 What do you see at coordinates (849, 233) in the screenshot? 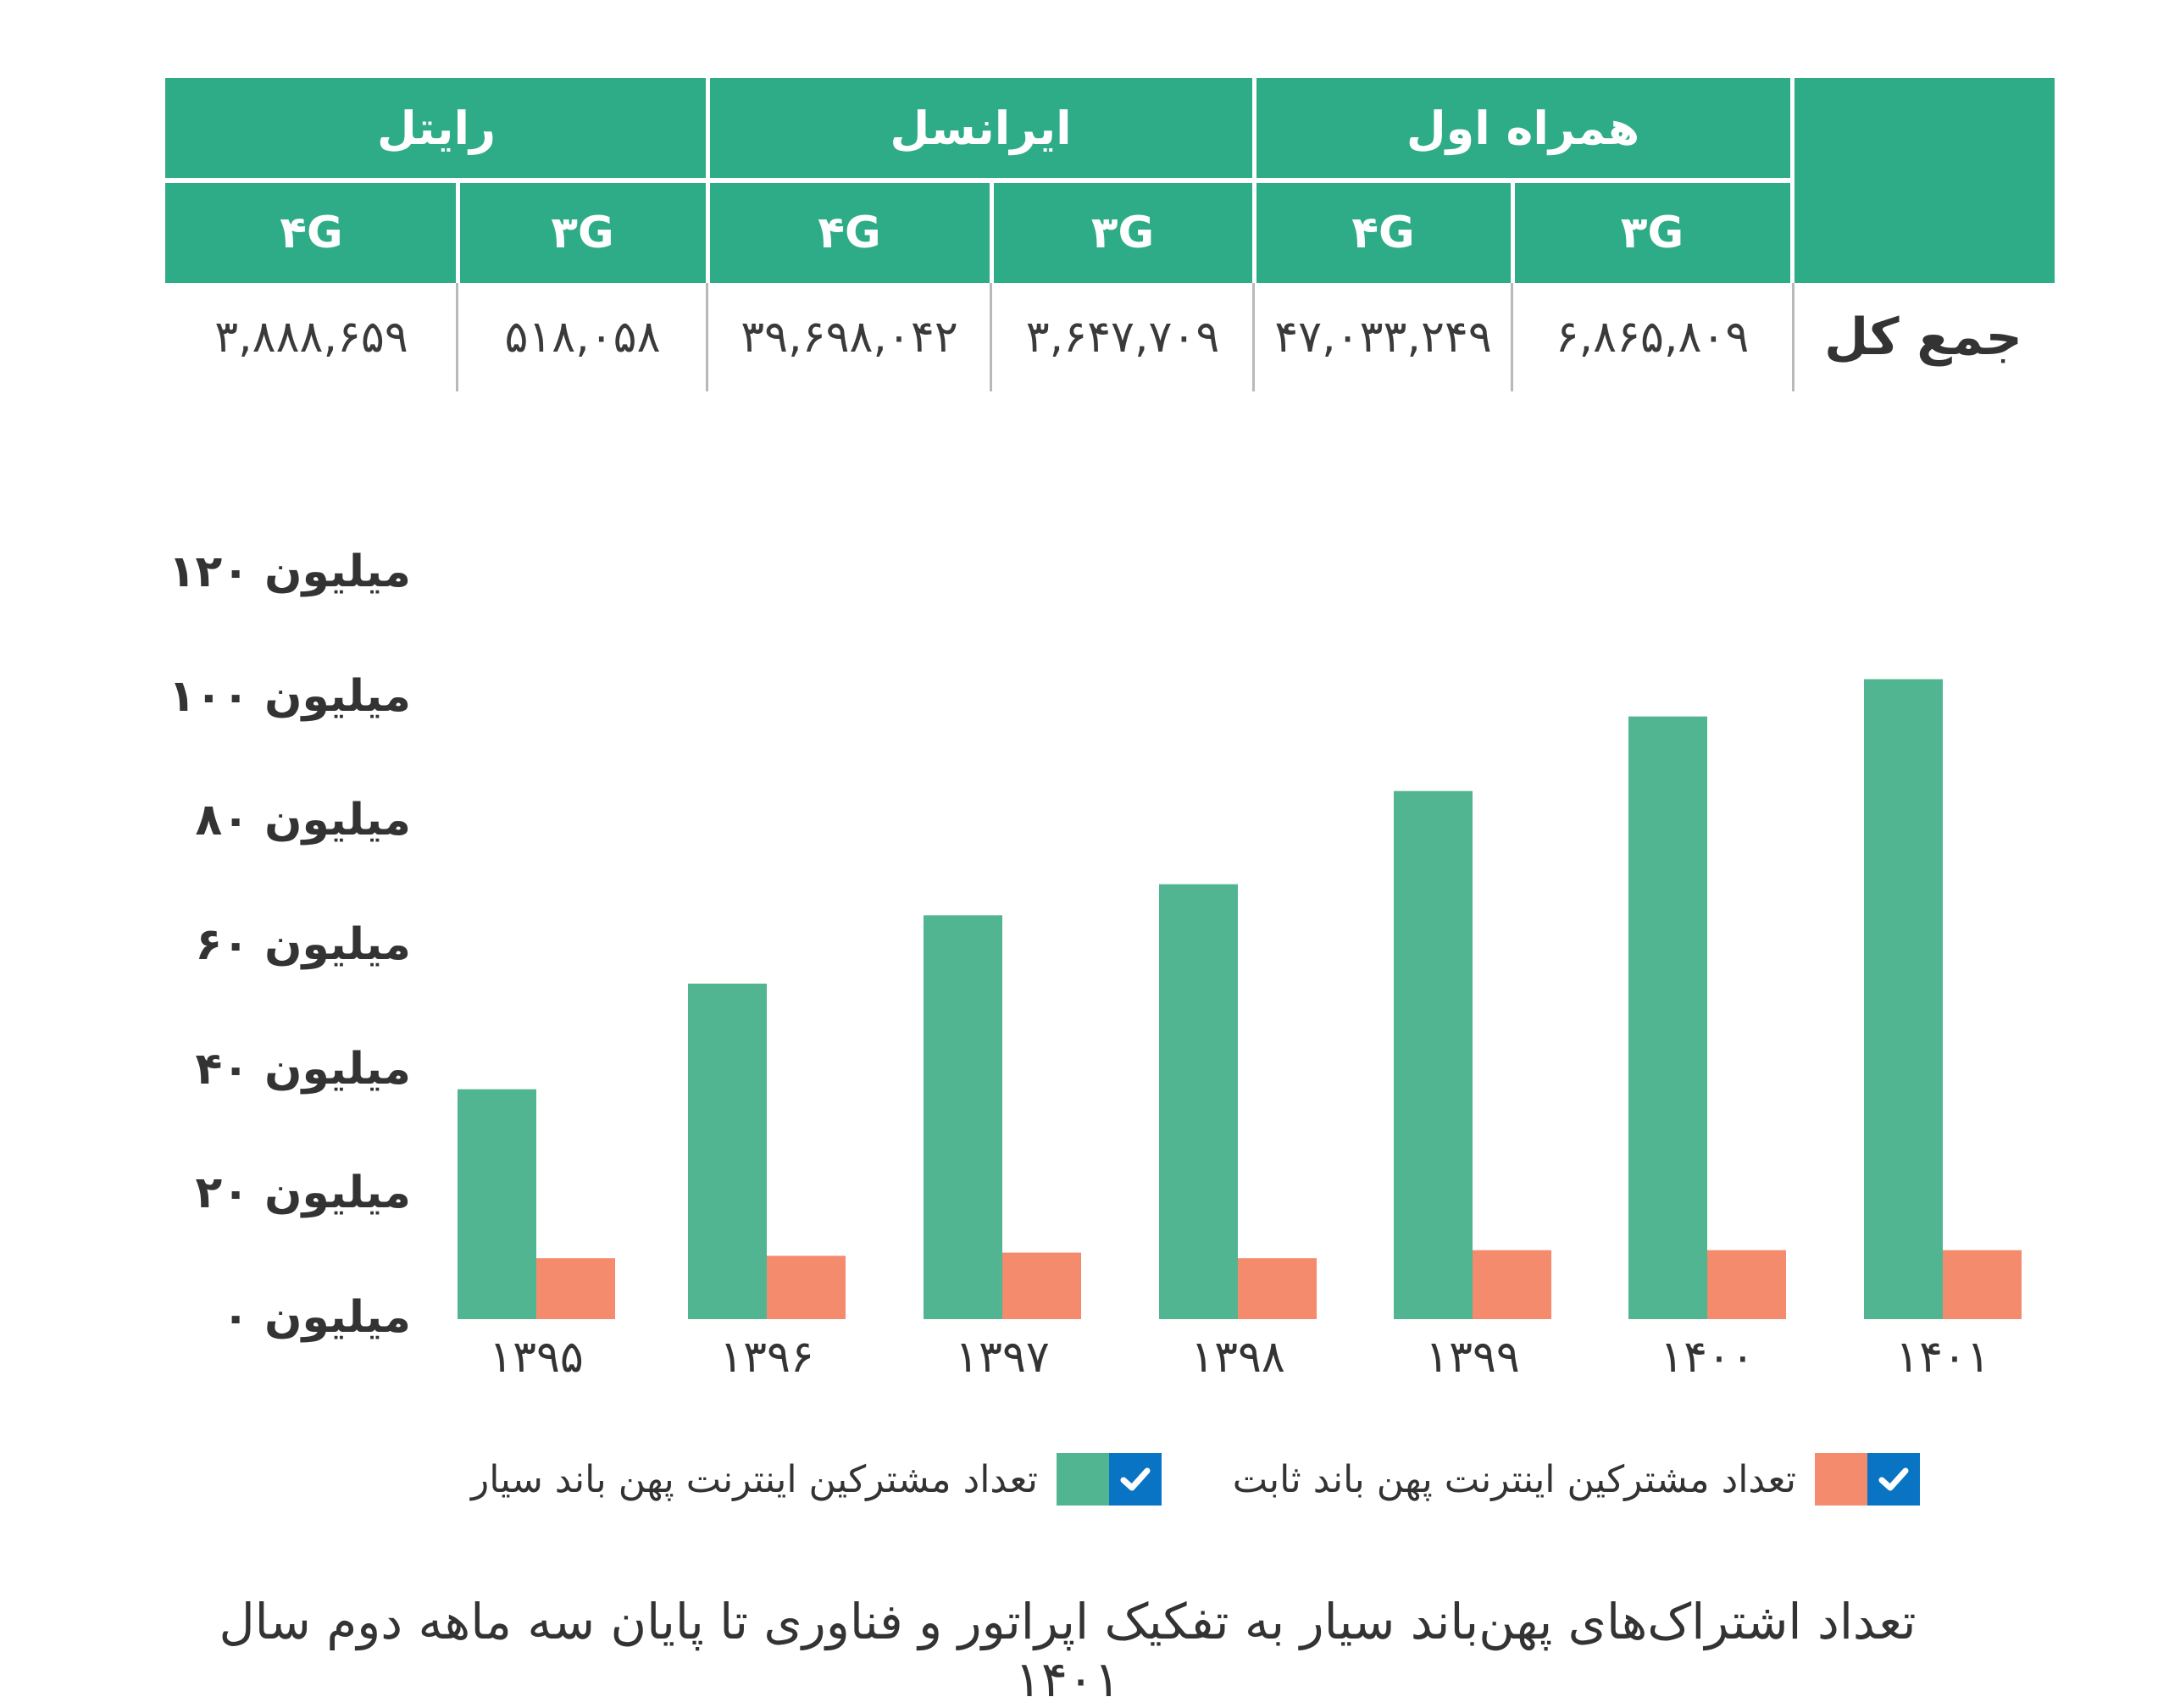
I see `tech-header-irancell-4g: ۴G` at bounding box center [849, 233].